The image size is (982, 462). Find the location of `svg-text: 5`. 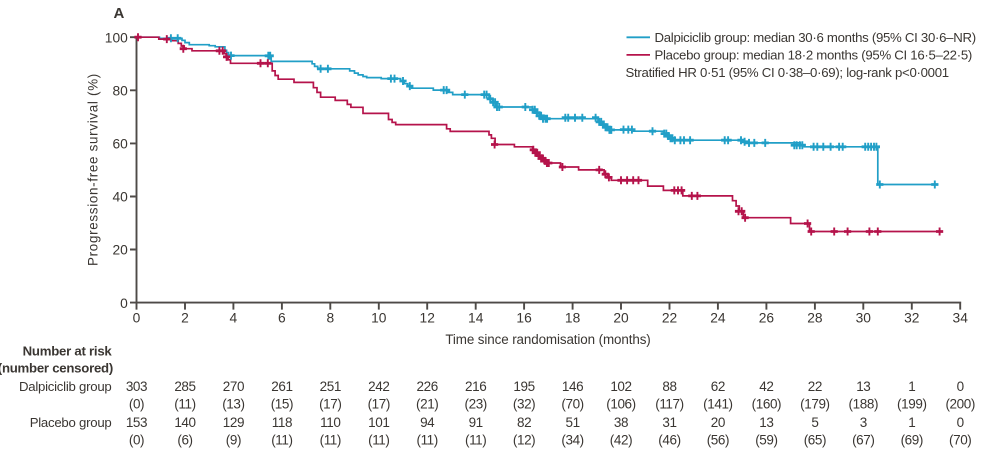

svg-text: 5 is located at coordinates (814, 422).